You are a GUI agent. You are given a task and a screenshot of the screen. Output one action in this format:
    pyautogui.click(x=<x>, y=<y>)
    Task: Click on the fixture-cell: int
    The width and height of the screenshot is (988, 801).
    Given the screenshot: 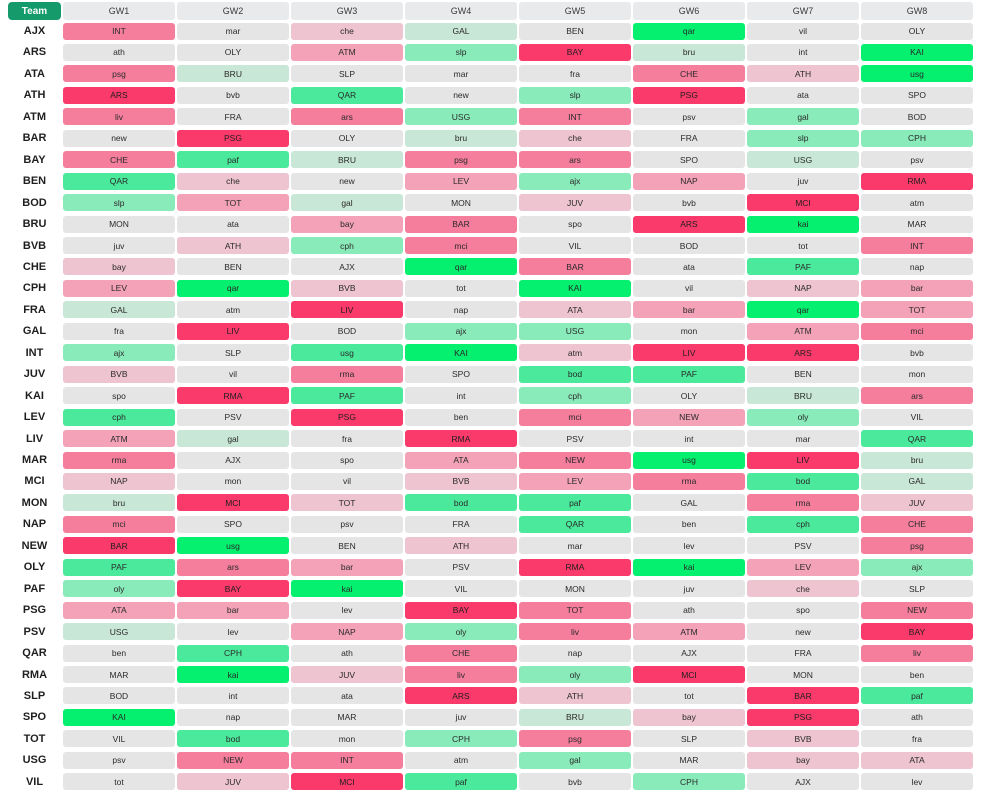 What is the action you would take?
    pyautogui.click(x=803, y=52)
    